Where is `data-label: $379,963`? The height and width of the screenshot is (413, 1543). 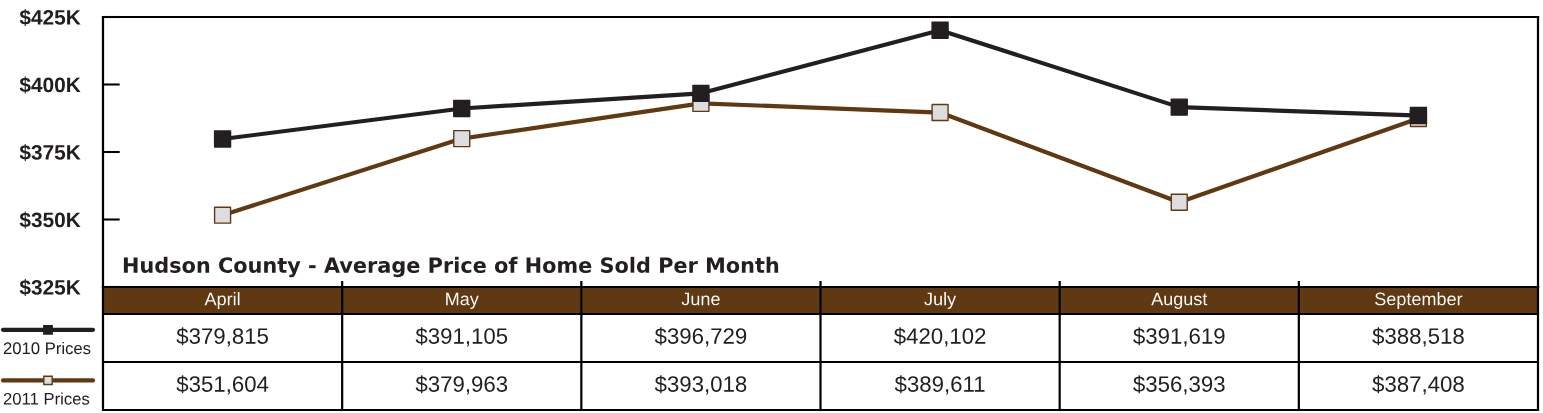
data-label: $379,963 is located at coordinates (461, 385).